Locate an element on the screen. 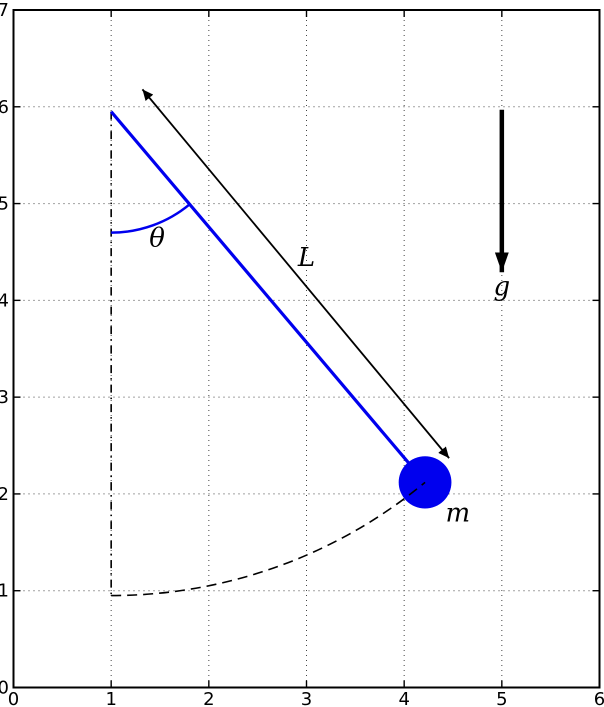  x-tick-label: 5 is located at coordinates (501, 698).